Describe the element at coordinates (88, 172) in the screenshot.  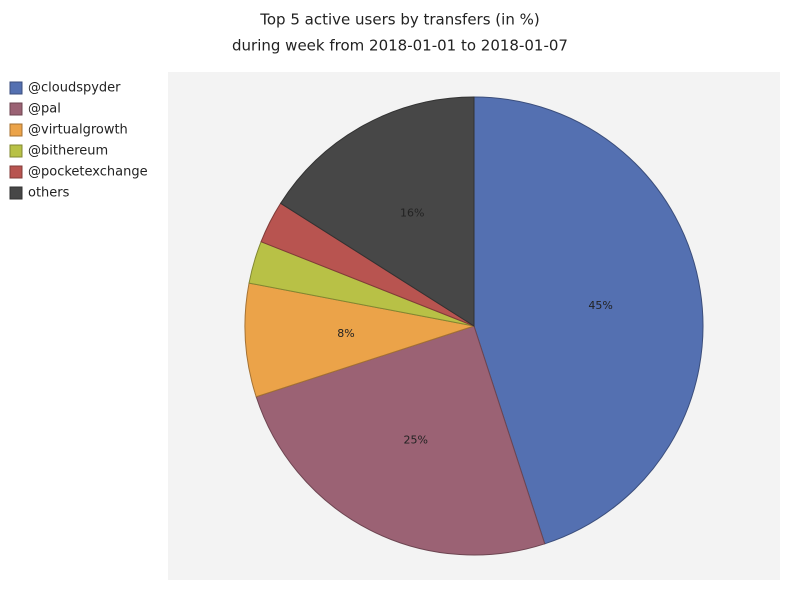
I see `legend-label: @pocketexchange` at that location.